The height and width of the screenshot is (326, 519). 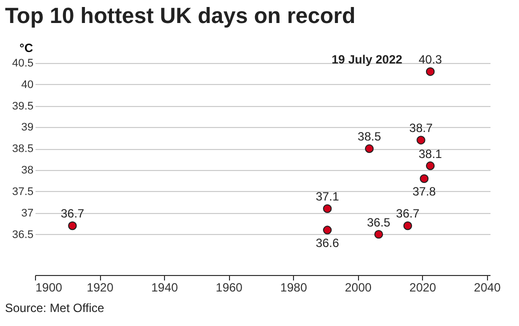 I want to click on data-label: 37.8, so click(x=424, y=191).